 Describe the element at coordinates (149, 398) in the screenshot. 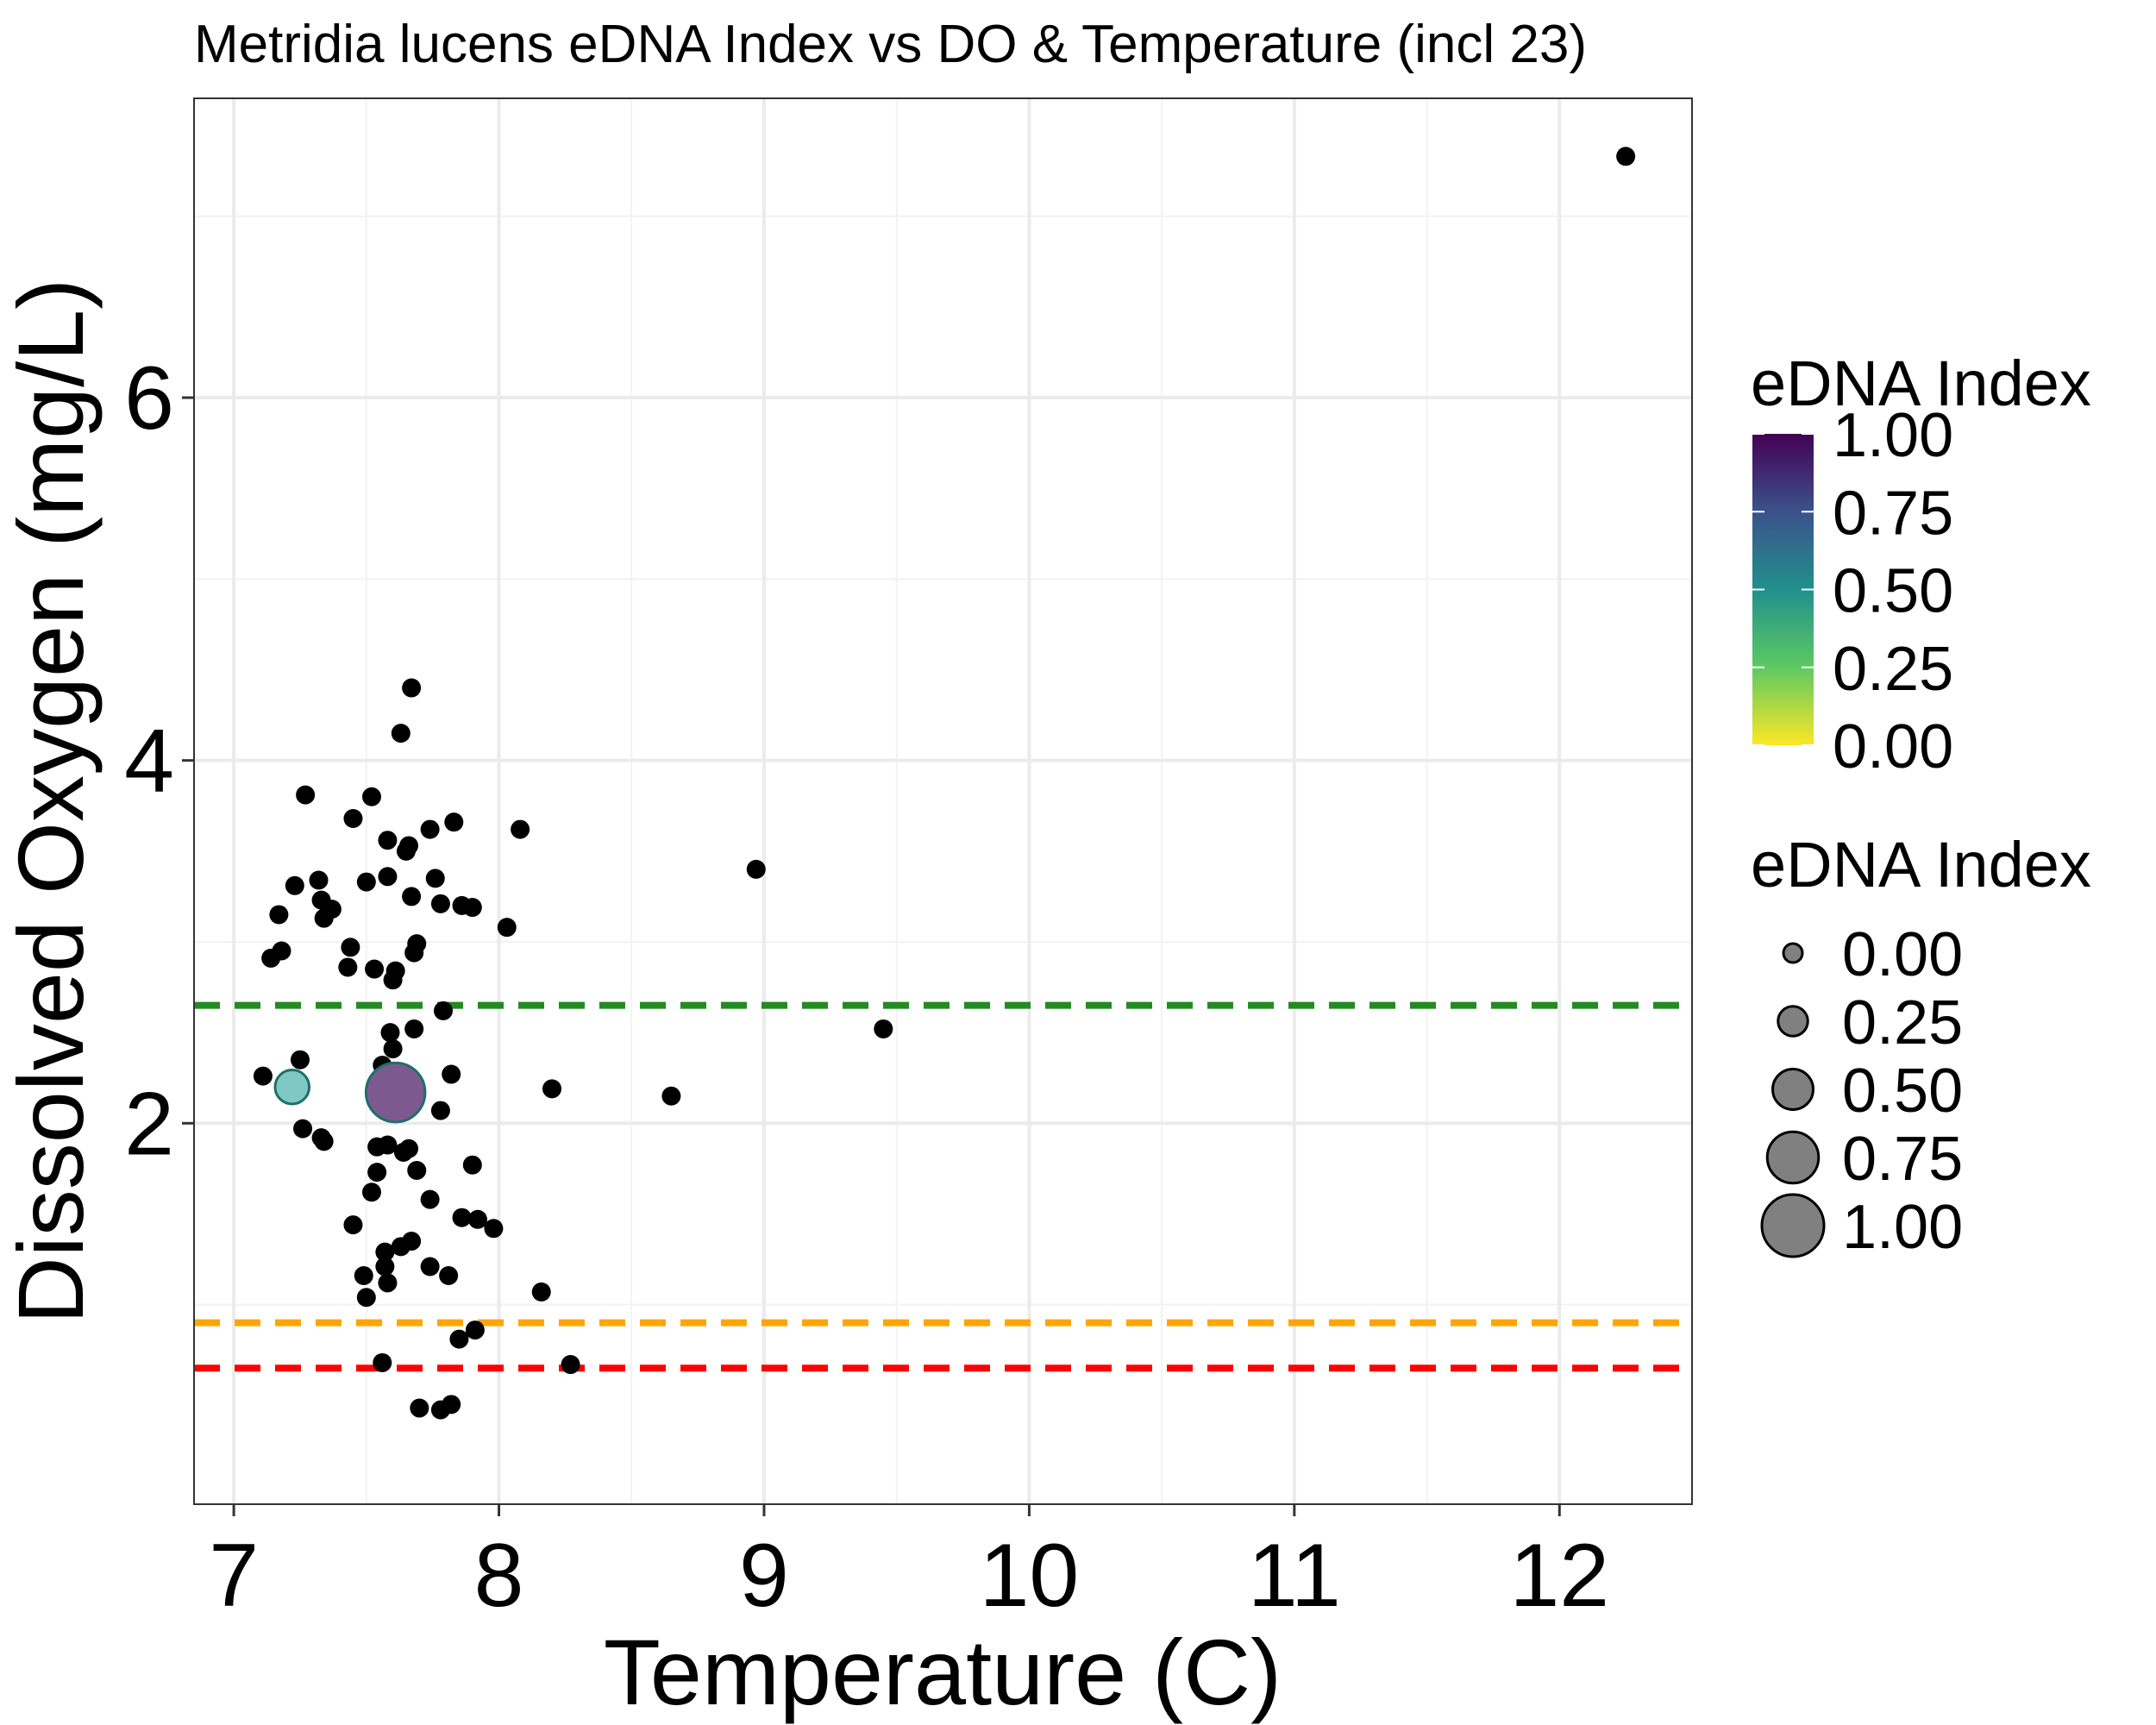

I see `y-tick-label: 6` at that location.